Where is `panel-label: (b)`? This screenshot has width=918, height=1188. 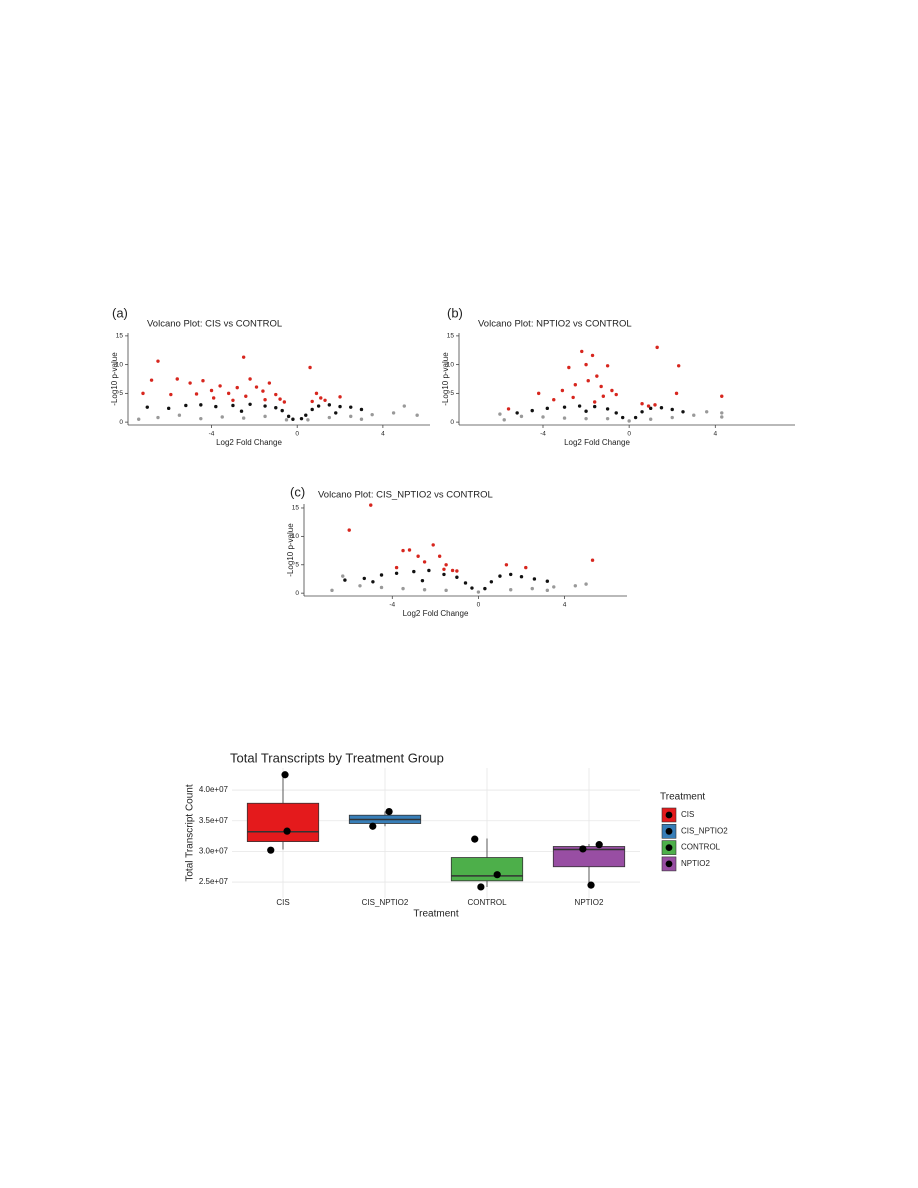
panel-label: (b) is located at coordinates (455, 312).